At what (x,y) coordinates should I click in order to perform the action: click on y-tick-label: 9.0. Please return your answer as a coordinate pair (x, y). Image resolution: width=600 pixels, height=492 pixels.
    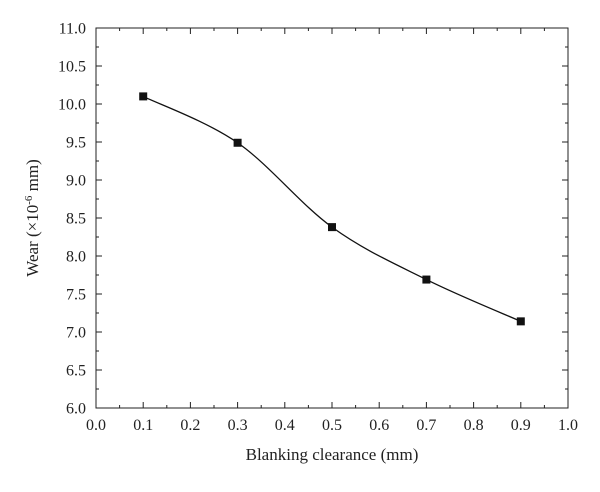
    Looking at the image, I should click on (76, 181).